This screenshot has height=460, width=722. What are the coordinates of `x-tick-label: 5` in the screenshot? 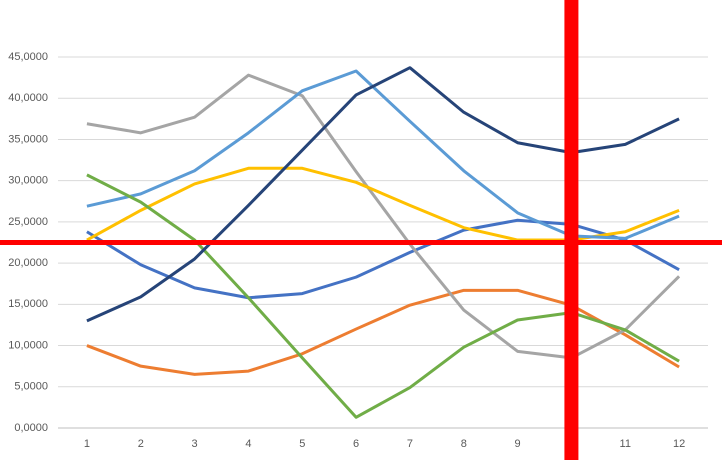 It's located at (302, 444).